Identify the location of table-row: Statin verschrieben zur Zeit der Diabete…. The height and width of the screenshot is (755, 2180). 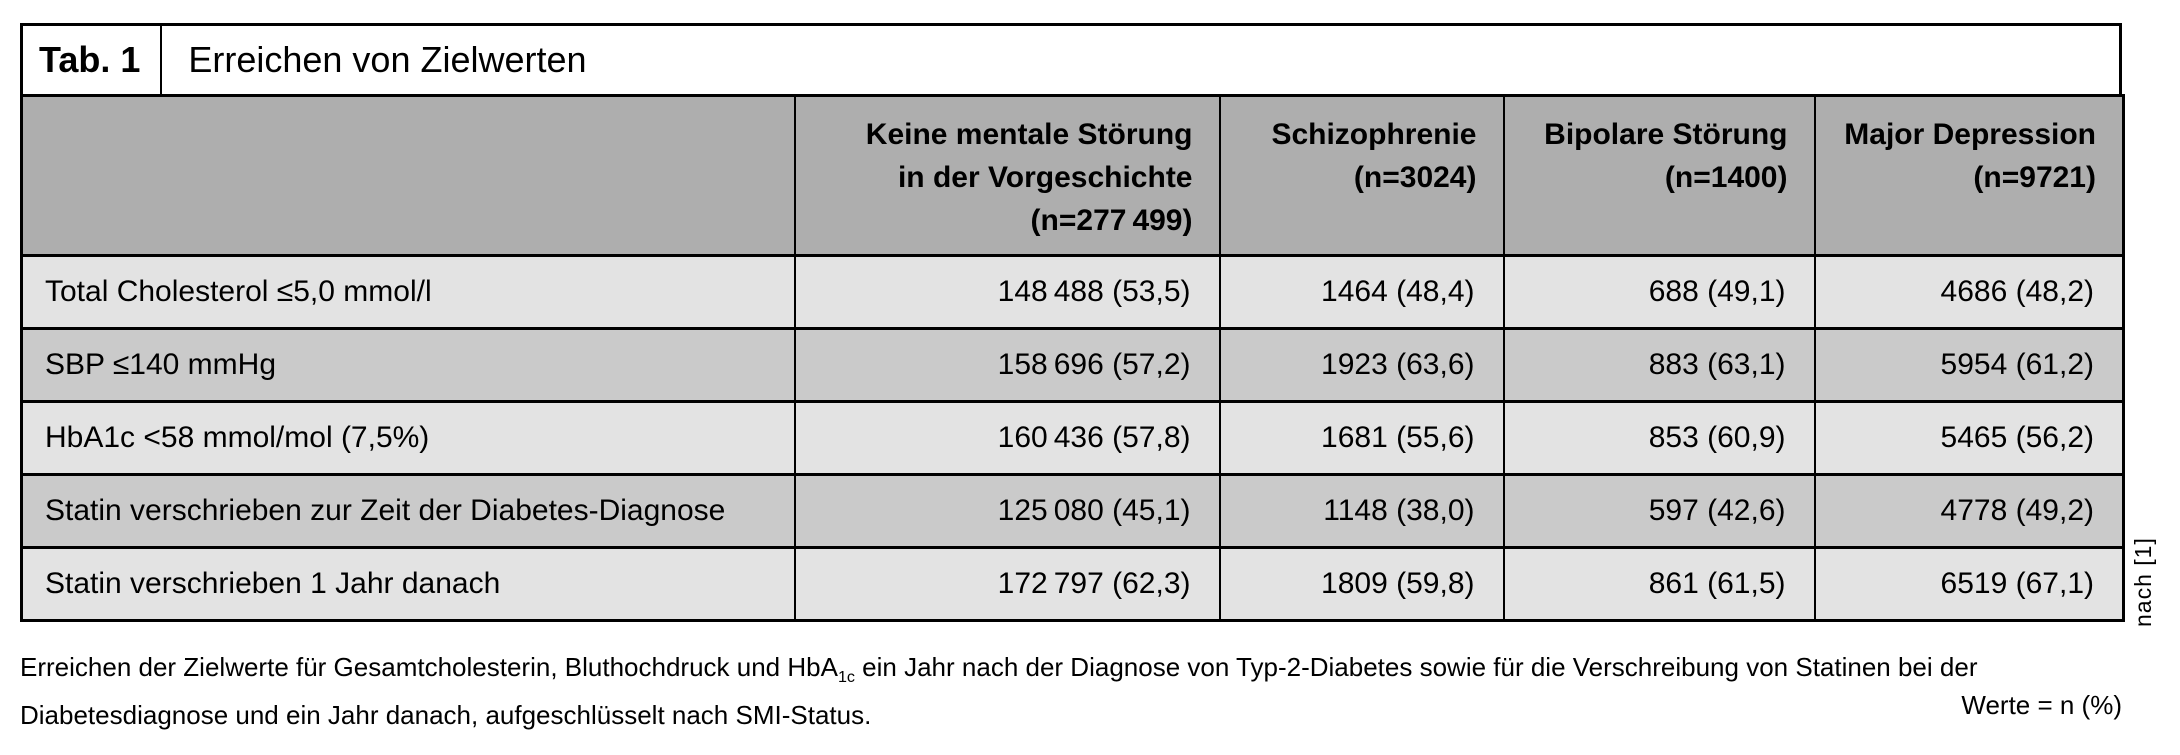
(1072, 511).